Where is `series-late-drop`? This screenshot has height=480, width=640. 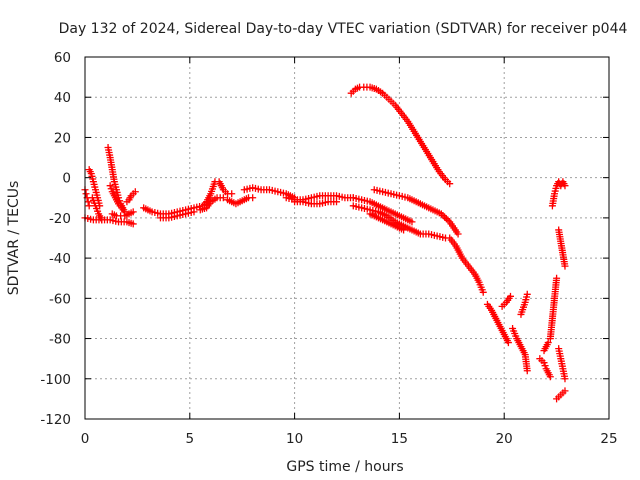
series-late-drop is located at coordinates (562, 364).